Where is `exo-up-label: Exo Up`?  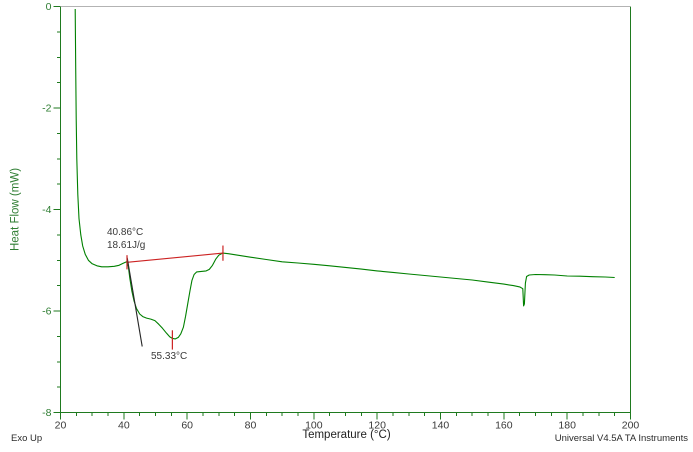
exo-up-label: Exo Up is located at coordinates (27, 438).